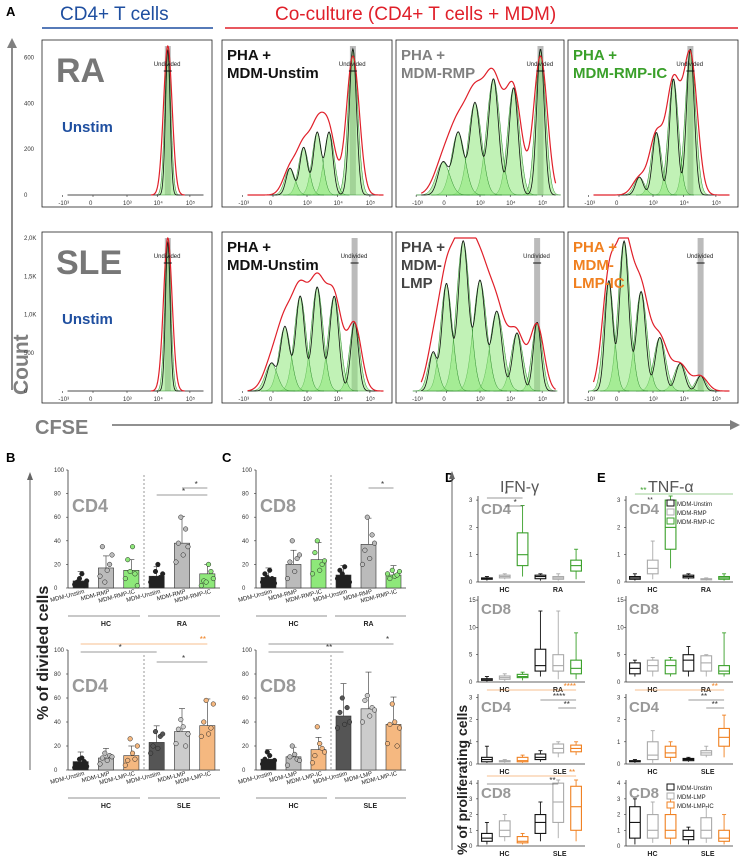  Describe the element at coordinates (480, 204) in the screenshot. I see `x-tick-label: 10³` at that location.